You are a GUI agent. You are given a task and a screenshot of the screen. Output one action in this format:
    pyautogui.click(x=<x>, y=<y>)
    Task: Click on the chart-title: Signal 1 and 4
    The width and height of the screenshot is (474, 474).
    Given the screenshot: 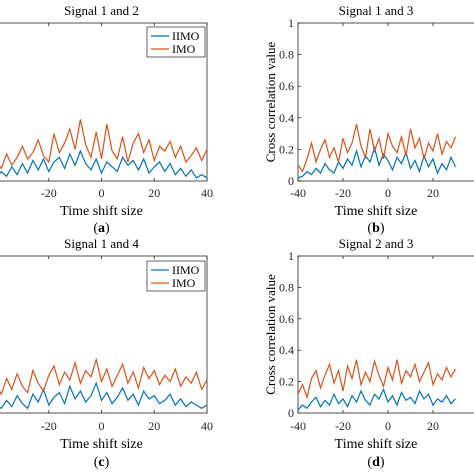 What is the action you would take?
    pyautogui.click(x=101, y=243)
    